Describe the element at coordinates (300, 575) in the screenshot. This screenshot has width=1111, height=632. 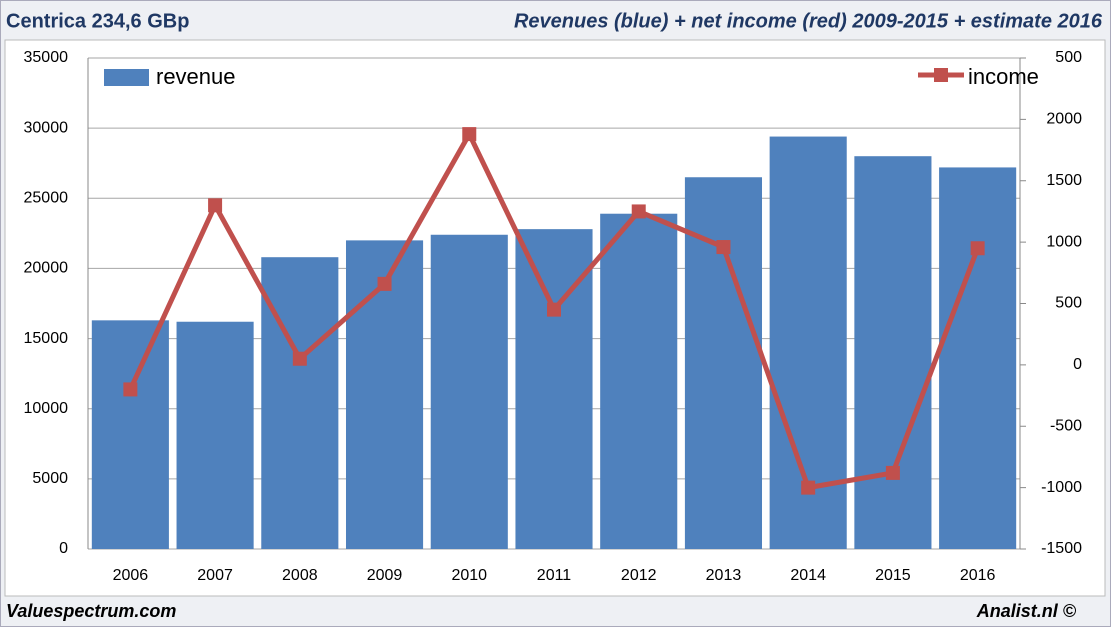
I see `x-tick-label: 2008` at that location.